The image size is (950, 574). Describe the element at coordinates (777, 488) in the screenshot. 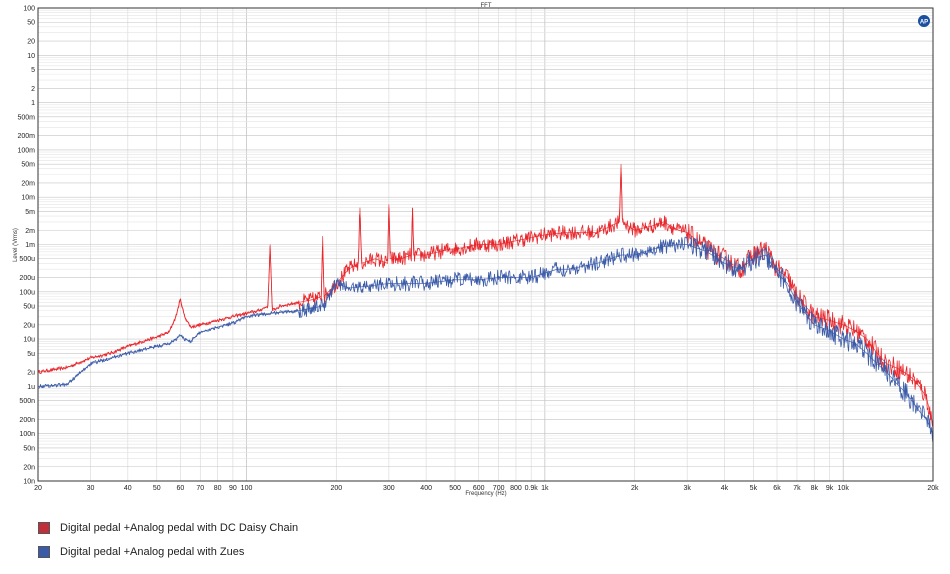

I see `x-tick-label: 6k` at that location.